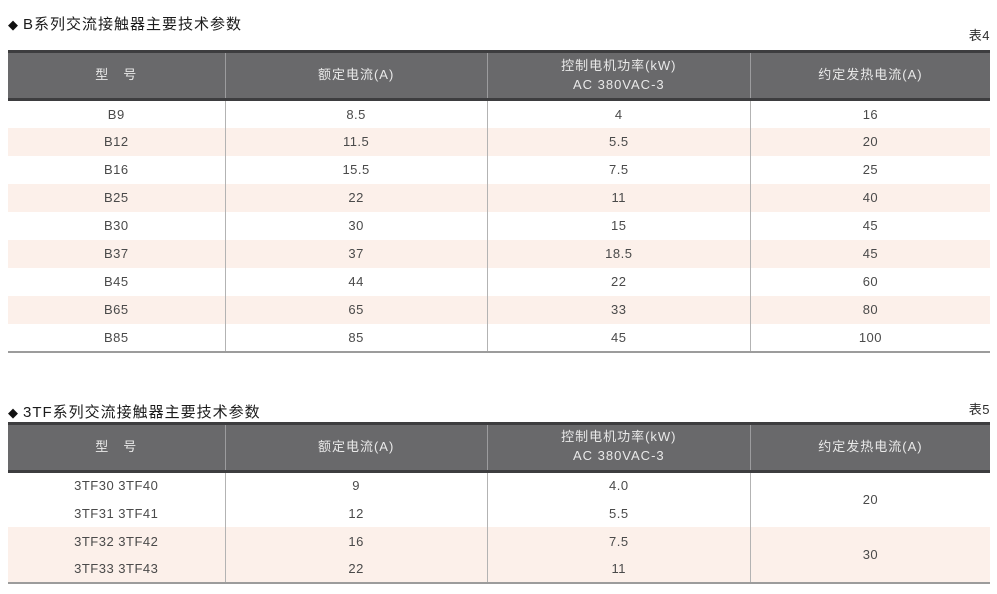 The height and width of the screenshot is (594, 997). What do you see at coordinates (499, 409) in the screenshot?
I see `3tf-series-title-row: ◆ 3TF系列交流接触器主要技术参数 表5` at bounding box center [499, 409].